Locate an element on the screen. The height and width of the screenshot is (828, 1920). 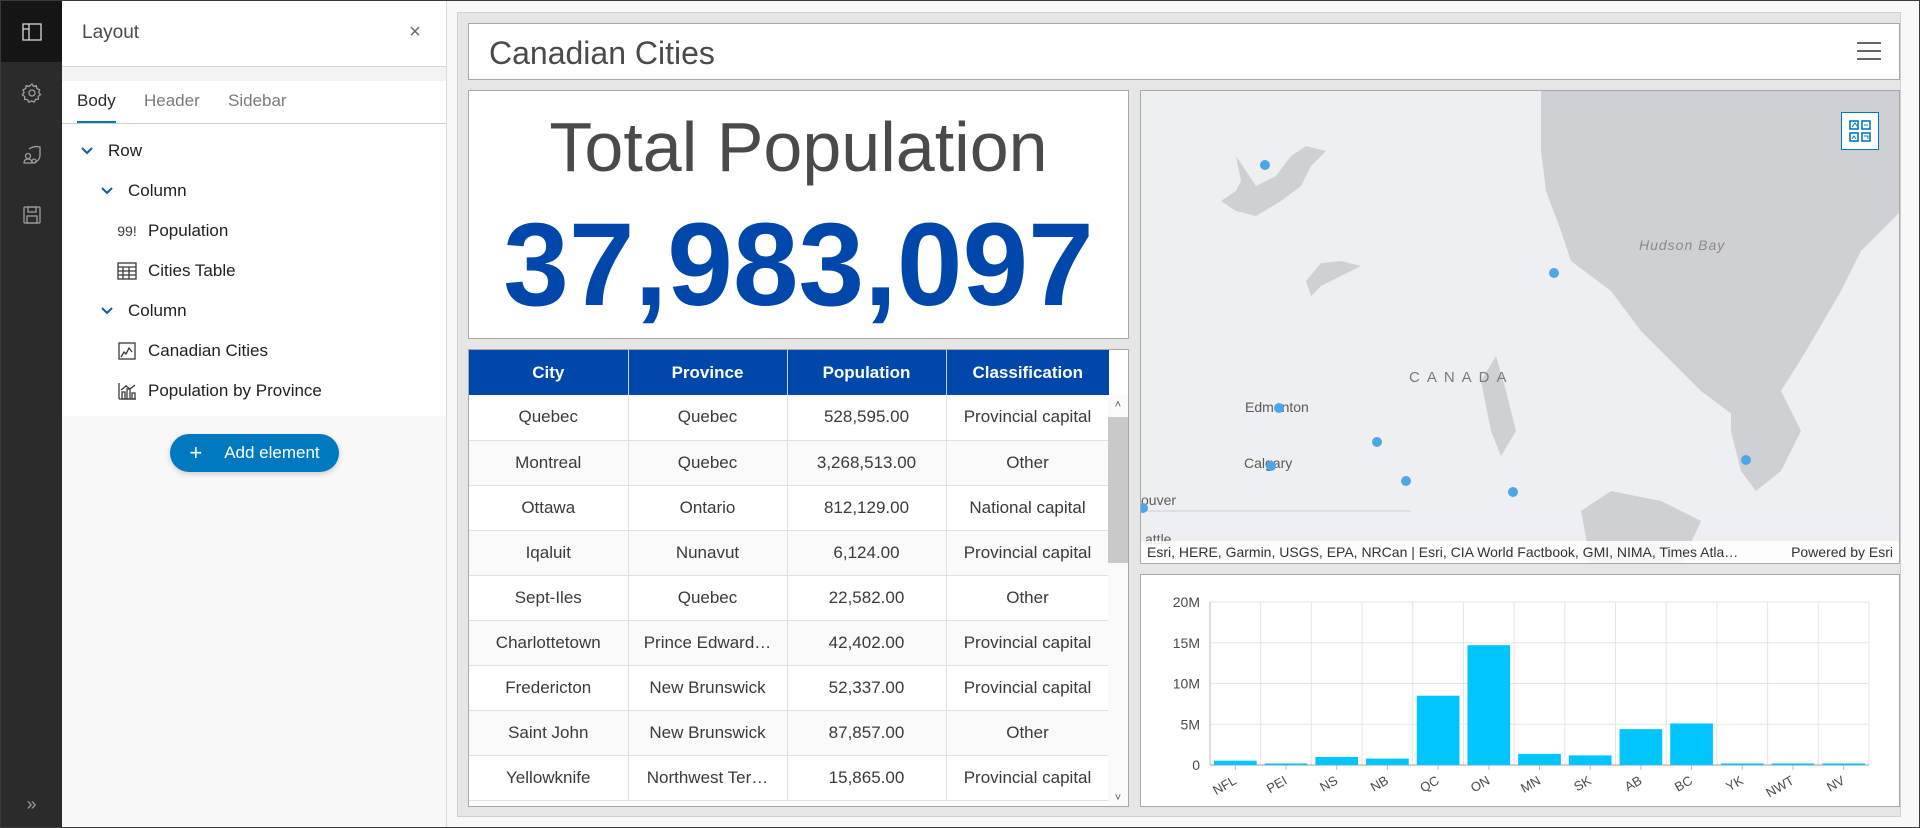
add-element-button: + Add element is located at coordinates (254, 453).